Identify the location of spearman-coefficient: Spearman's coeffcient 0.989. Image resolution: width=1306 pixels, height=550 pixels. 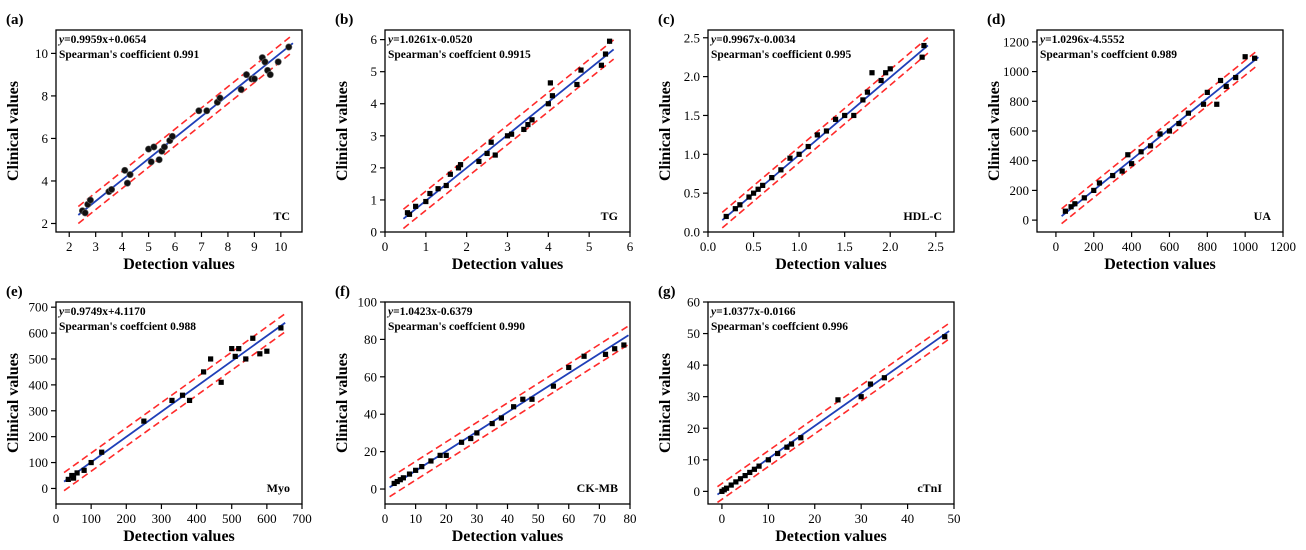
(1108, 55).